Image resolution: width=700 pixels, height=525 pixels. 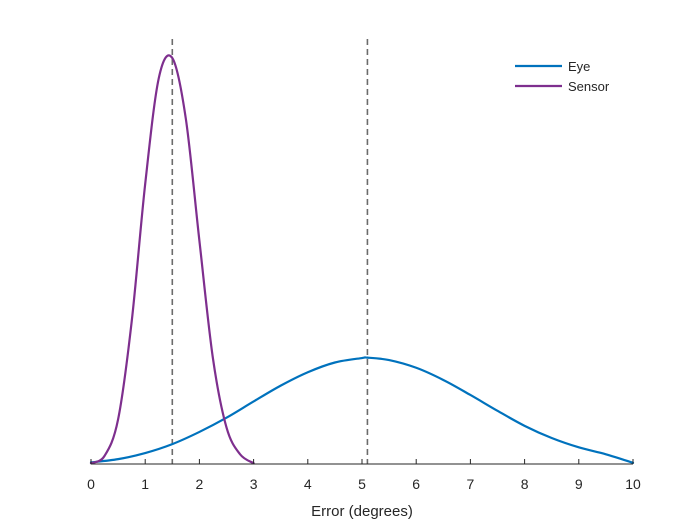 What do you see at coordinates (362, 511) in the screenshot?
I see `x-axis-label: Error (degrees)` at bounding box center [362, 511].